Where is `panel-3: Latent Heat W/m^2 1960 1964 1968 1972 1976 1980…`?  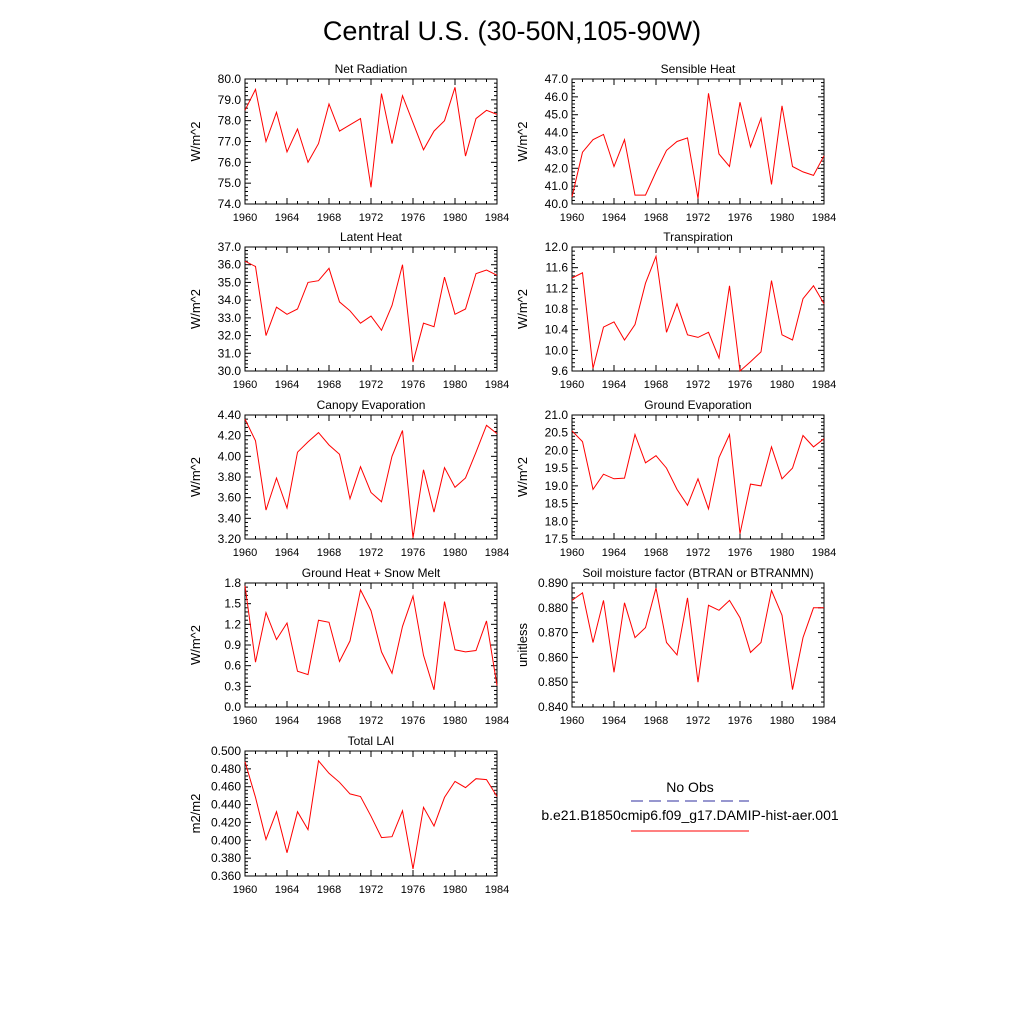 panel-3: Latent Heat W/m^2 1960 1964 1968 1972 1976 1980… is located at coordinates (348, 310).